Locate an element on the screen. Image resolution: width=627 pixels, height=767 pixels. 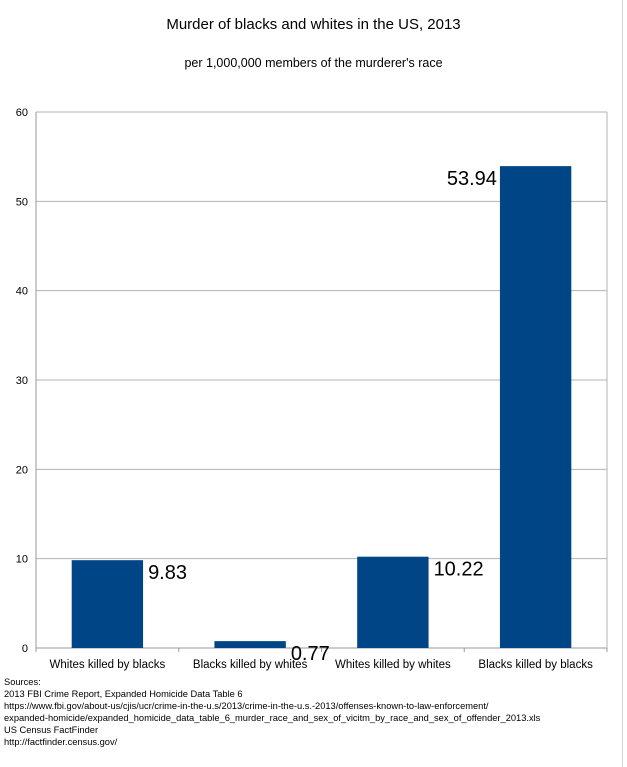
x-category-label: Whites killed by blacks is located at coordinates (108, 665).